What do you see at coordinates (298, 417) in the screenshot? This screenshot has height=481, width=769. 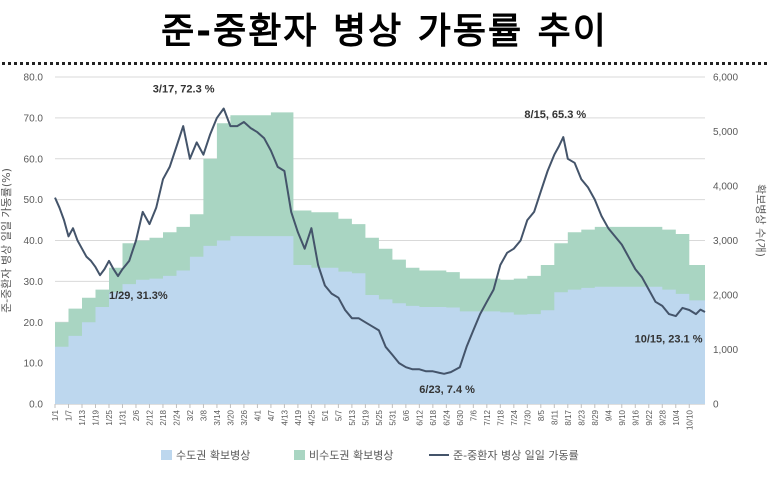 I see `x-tick-label: 4/19` at bounding box center [298, 417].